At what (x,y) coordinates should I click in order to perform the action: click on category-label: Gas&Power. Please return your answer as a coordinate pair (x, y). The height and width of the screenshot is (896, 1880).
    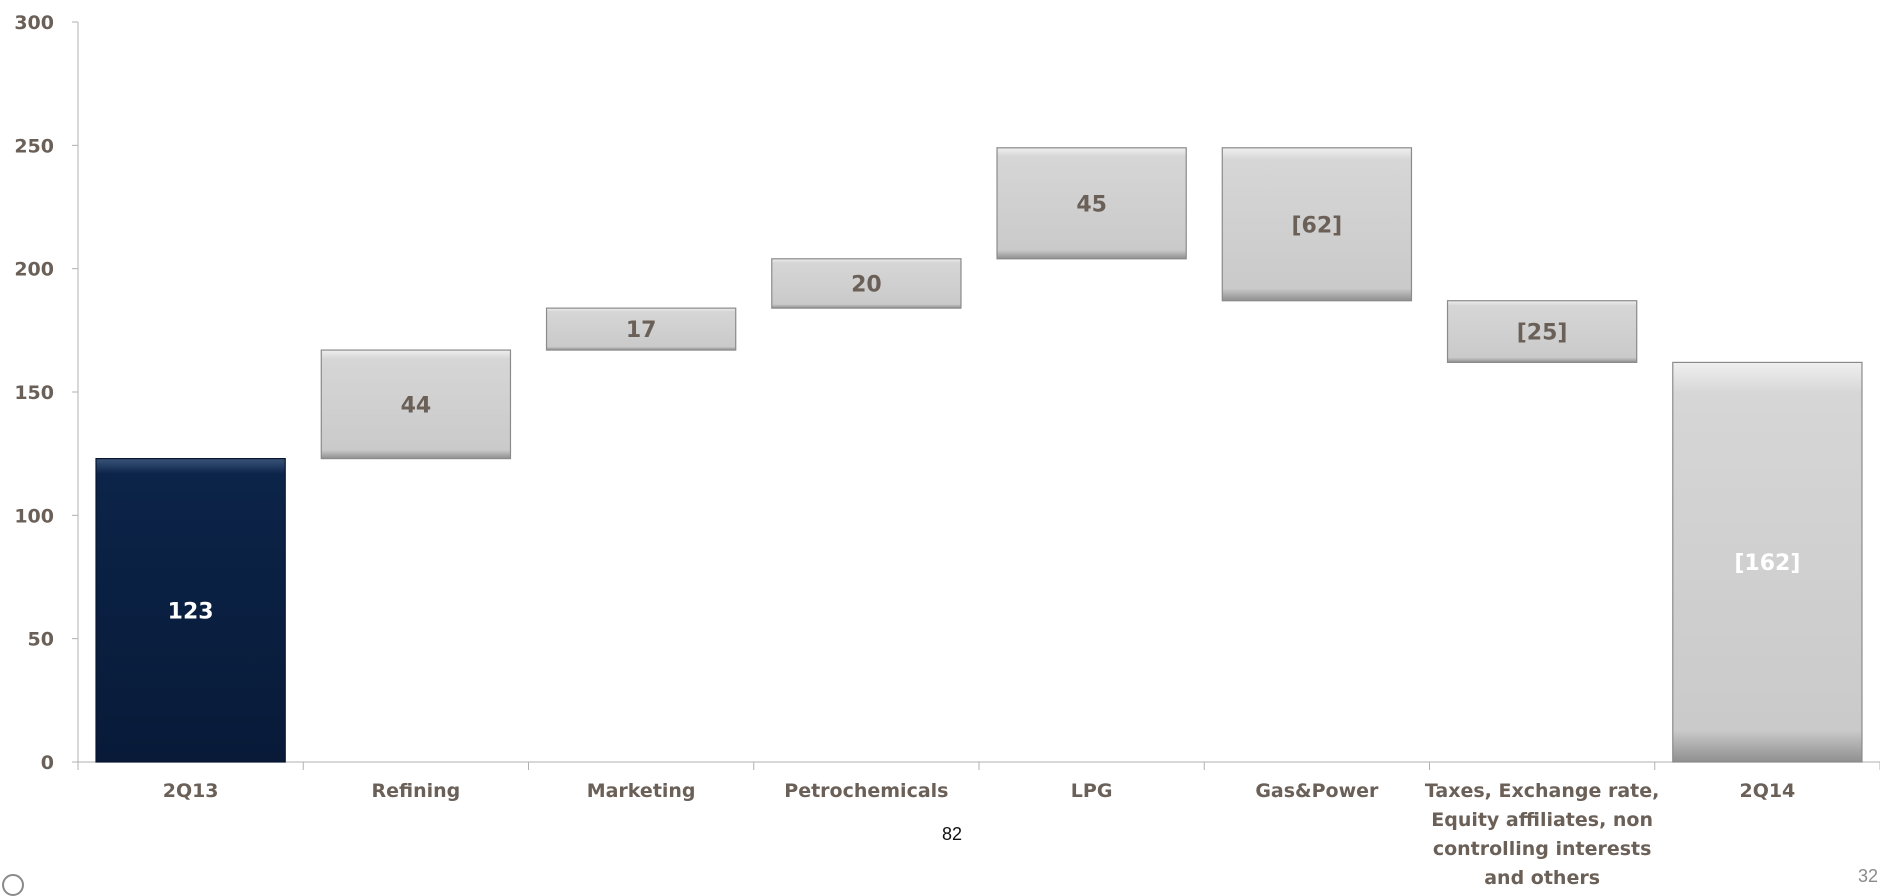
    Looking at the image, I should click on (1317, 791).